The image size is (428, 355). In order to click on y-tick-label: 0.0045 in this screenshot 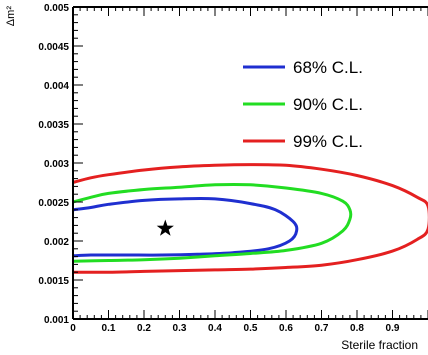, I will do `click(53, 47)`.